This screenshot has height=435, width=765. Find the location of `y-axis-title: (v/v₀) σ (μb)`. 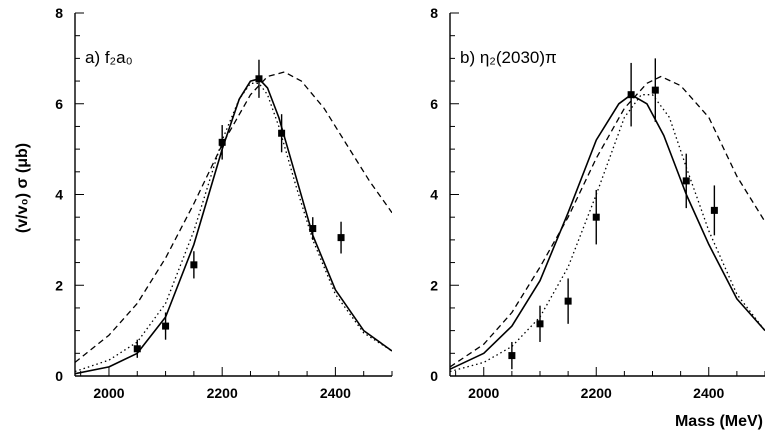

y-axis-title: (v/v₀) σ (μb) is located at coordinates (22, 188).